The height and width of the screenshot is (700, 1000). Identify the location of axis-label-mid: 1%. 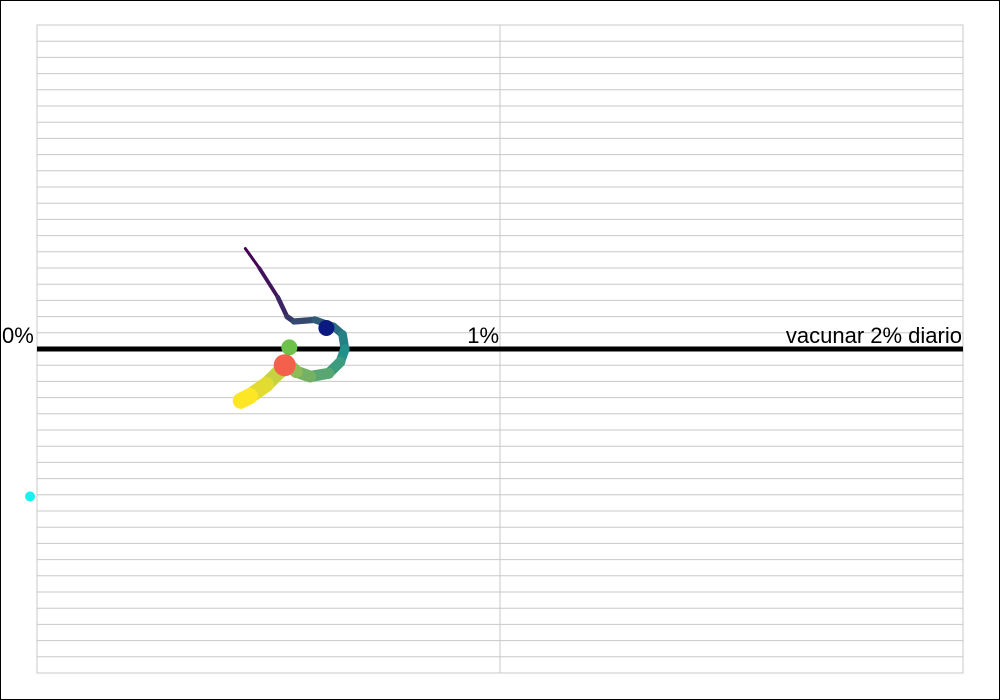
(483, 335).